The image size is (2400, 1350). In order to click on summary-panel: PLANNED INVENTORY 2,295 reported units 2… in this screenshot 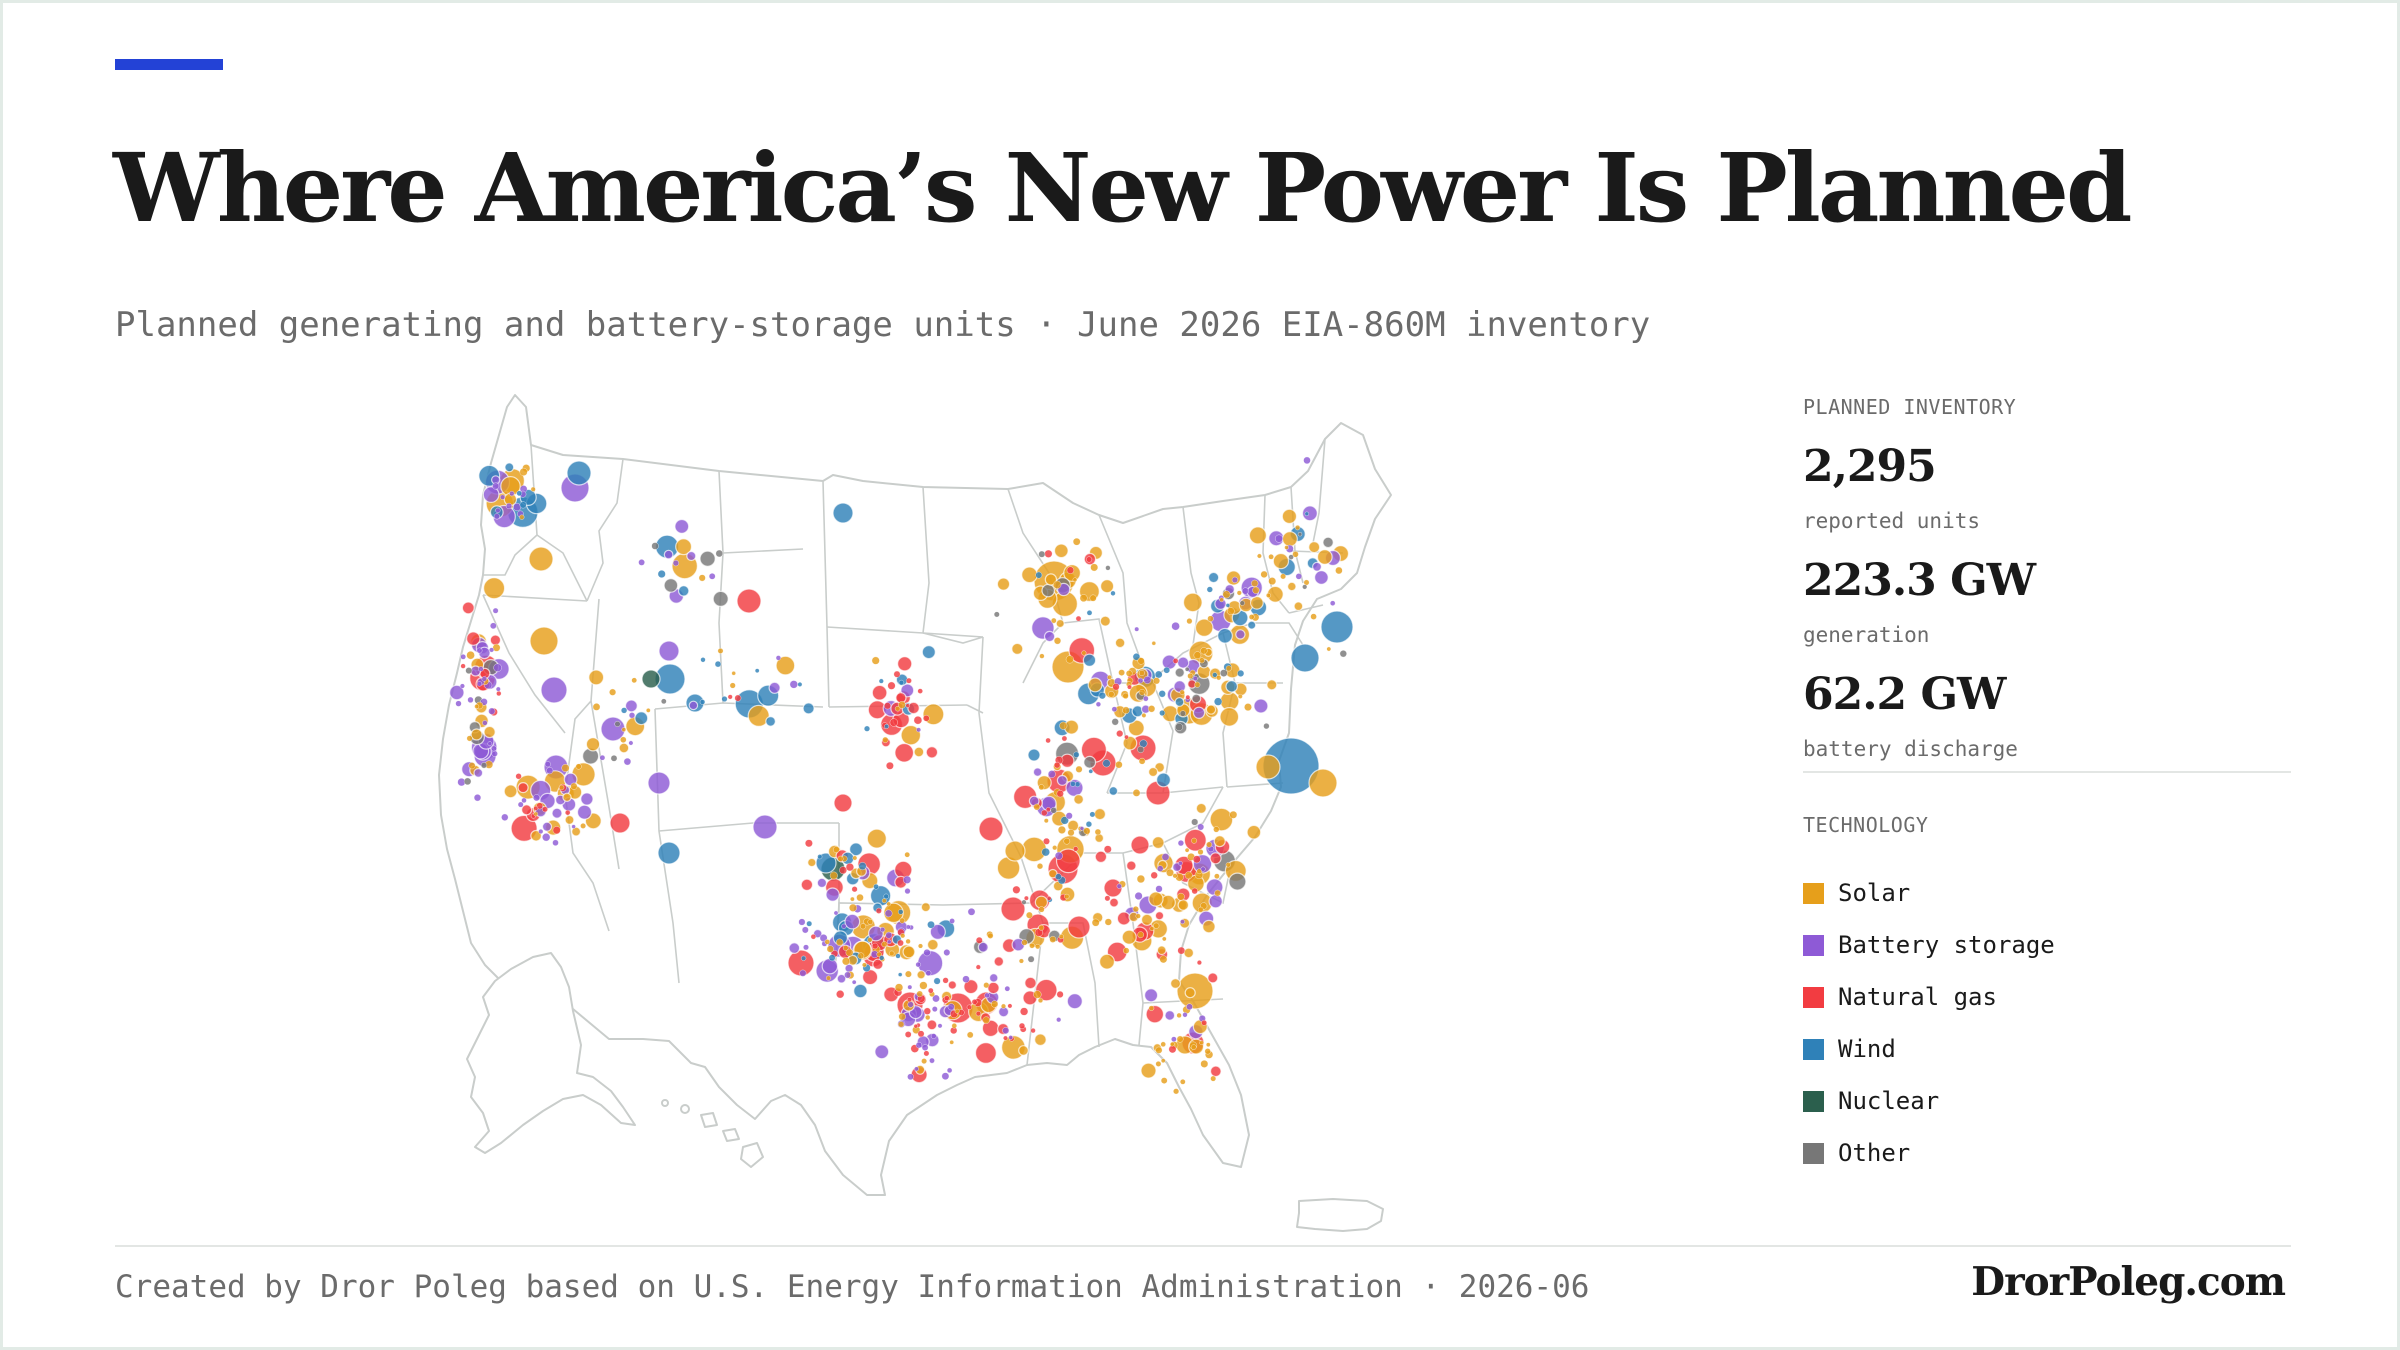, I will do `click(2047, 787)`.